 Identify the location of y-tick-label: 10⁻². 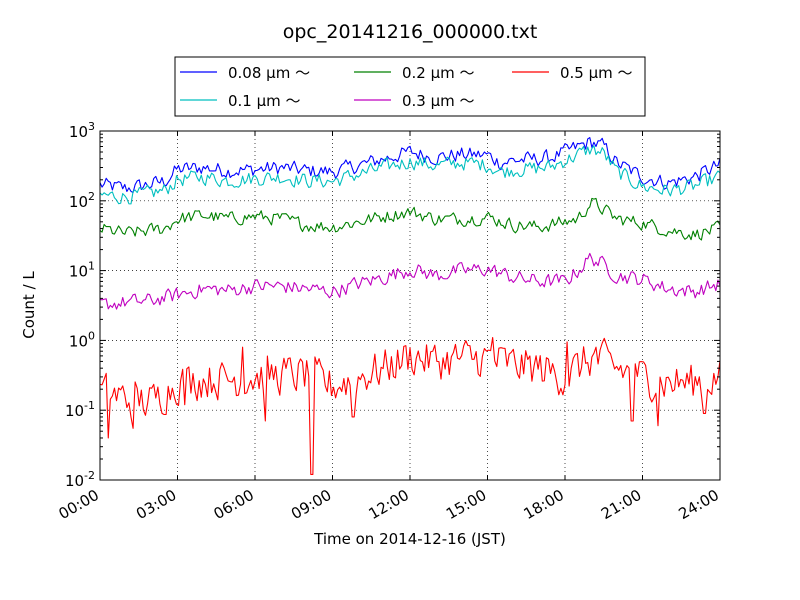
(80, 479).